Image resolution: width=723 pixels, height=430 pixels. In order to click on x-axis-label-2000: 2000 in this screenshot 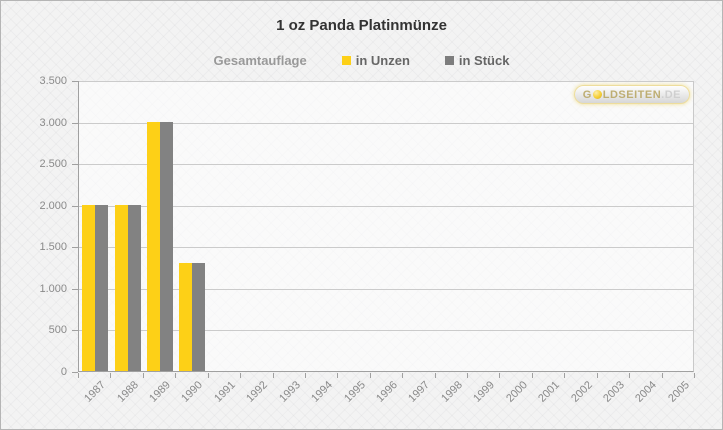, I will do `click(516, 392)`.